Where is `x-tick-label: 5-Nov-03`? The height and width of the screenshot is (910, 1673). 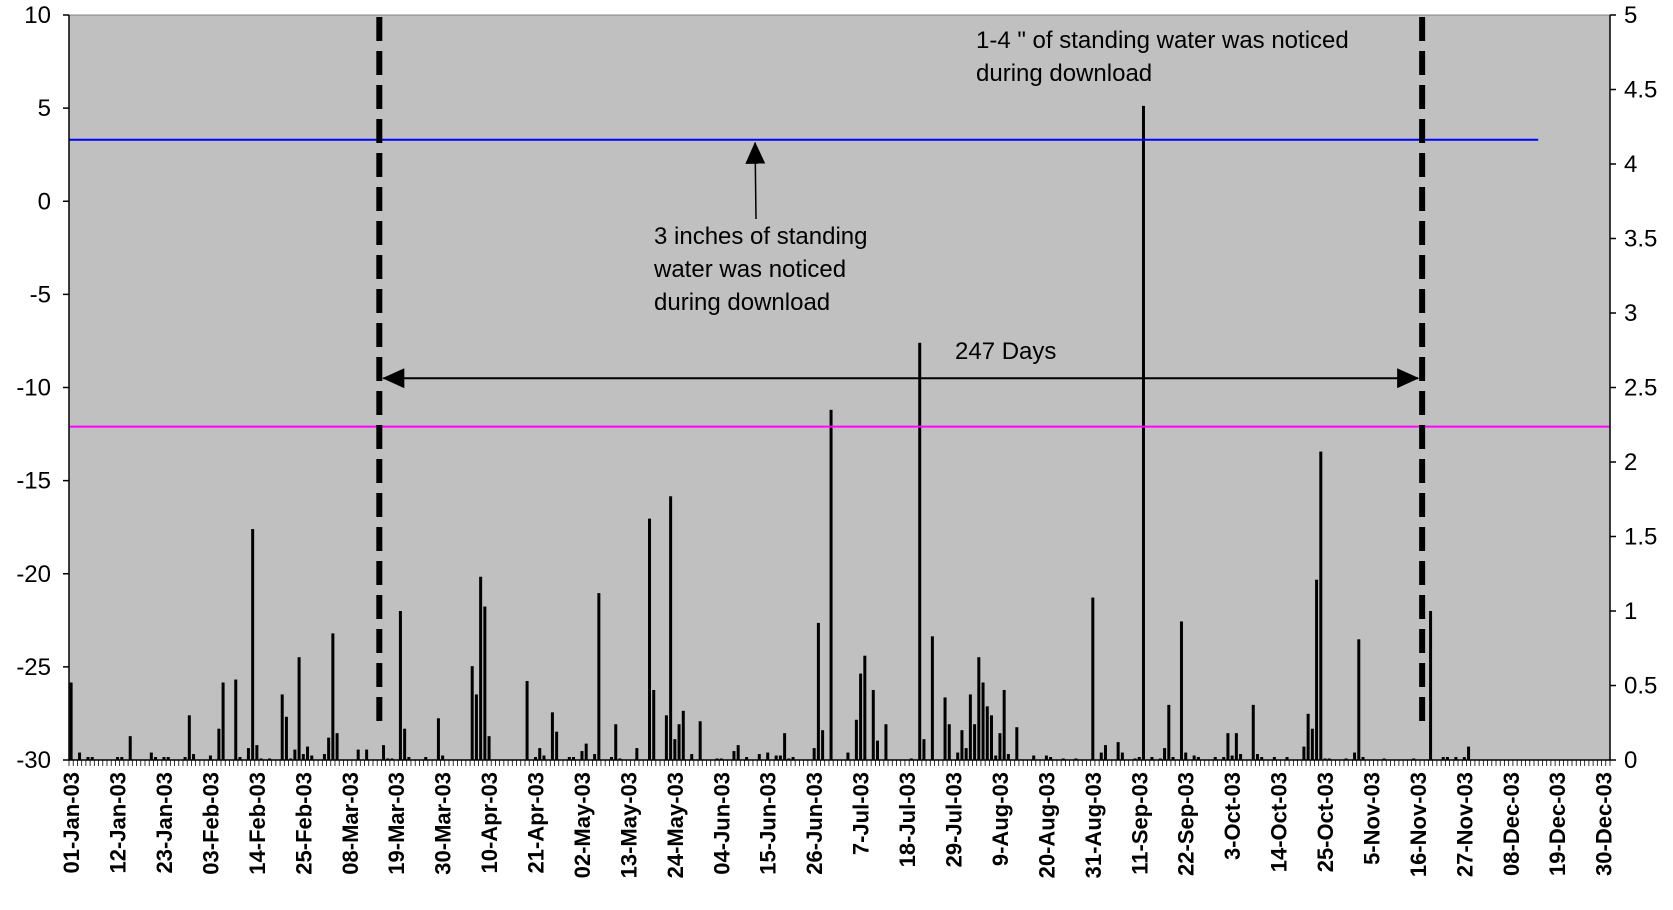
x-tick-label: 5-Nov-03 is located at coordinates (1371, 818).